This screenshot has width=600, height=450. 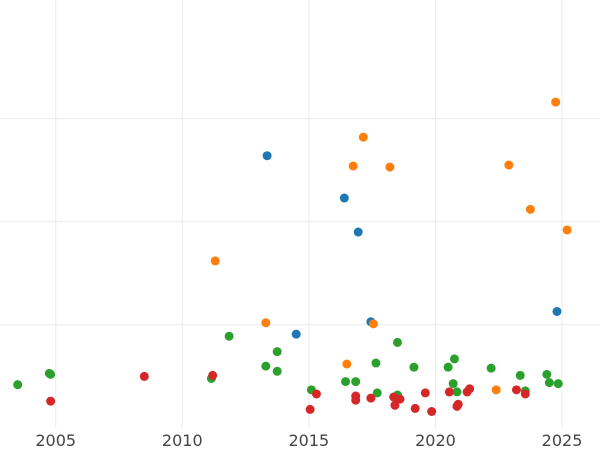 What do you see at coordinates (182, 440) in the screenshot?
I see `x-tick-label: 2010` at bounding box center [182, 440].